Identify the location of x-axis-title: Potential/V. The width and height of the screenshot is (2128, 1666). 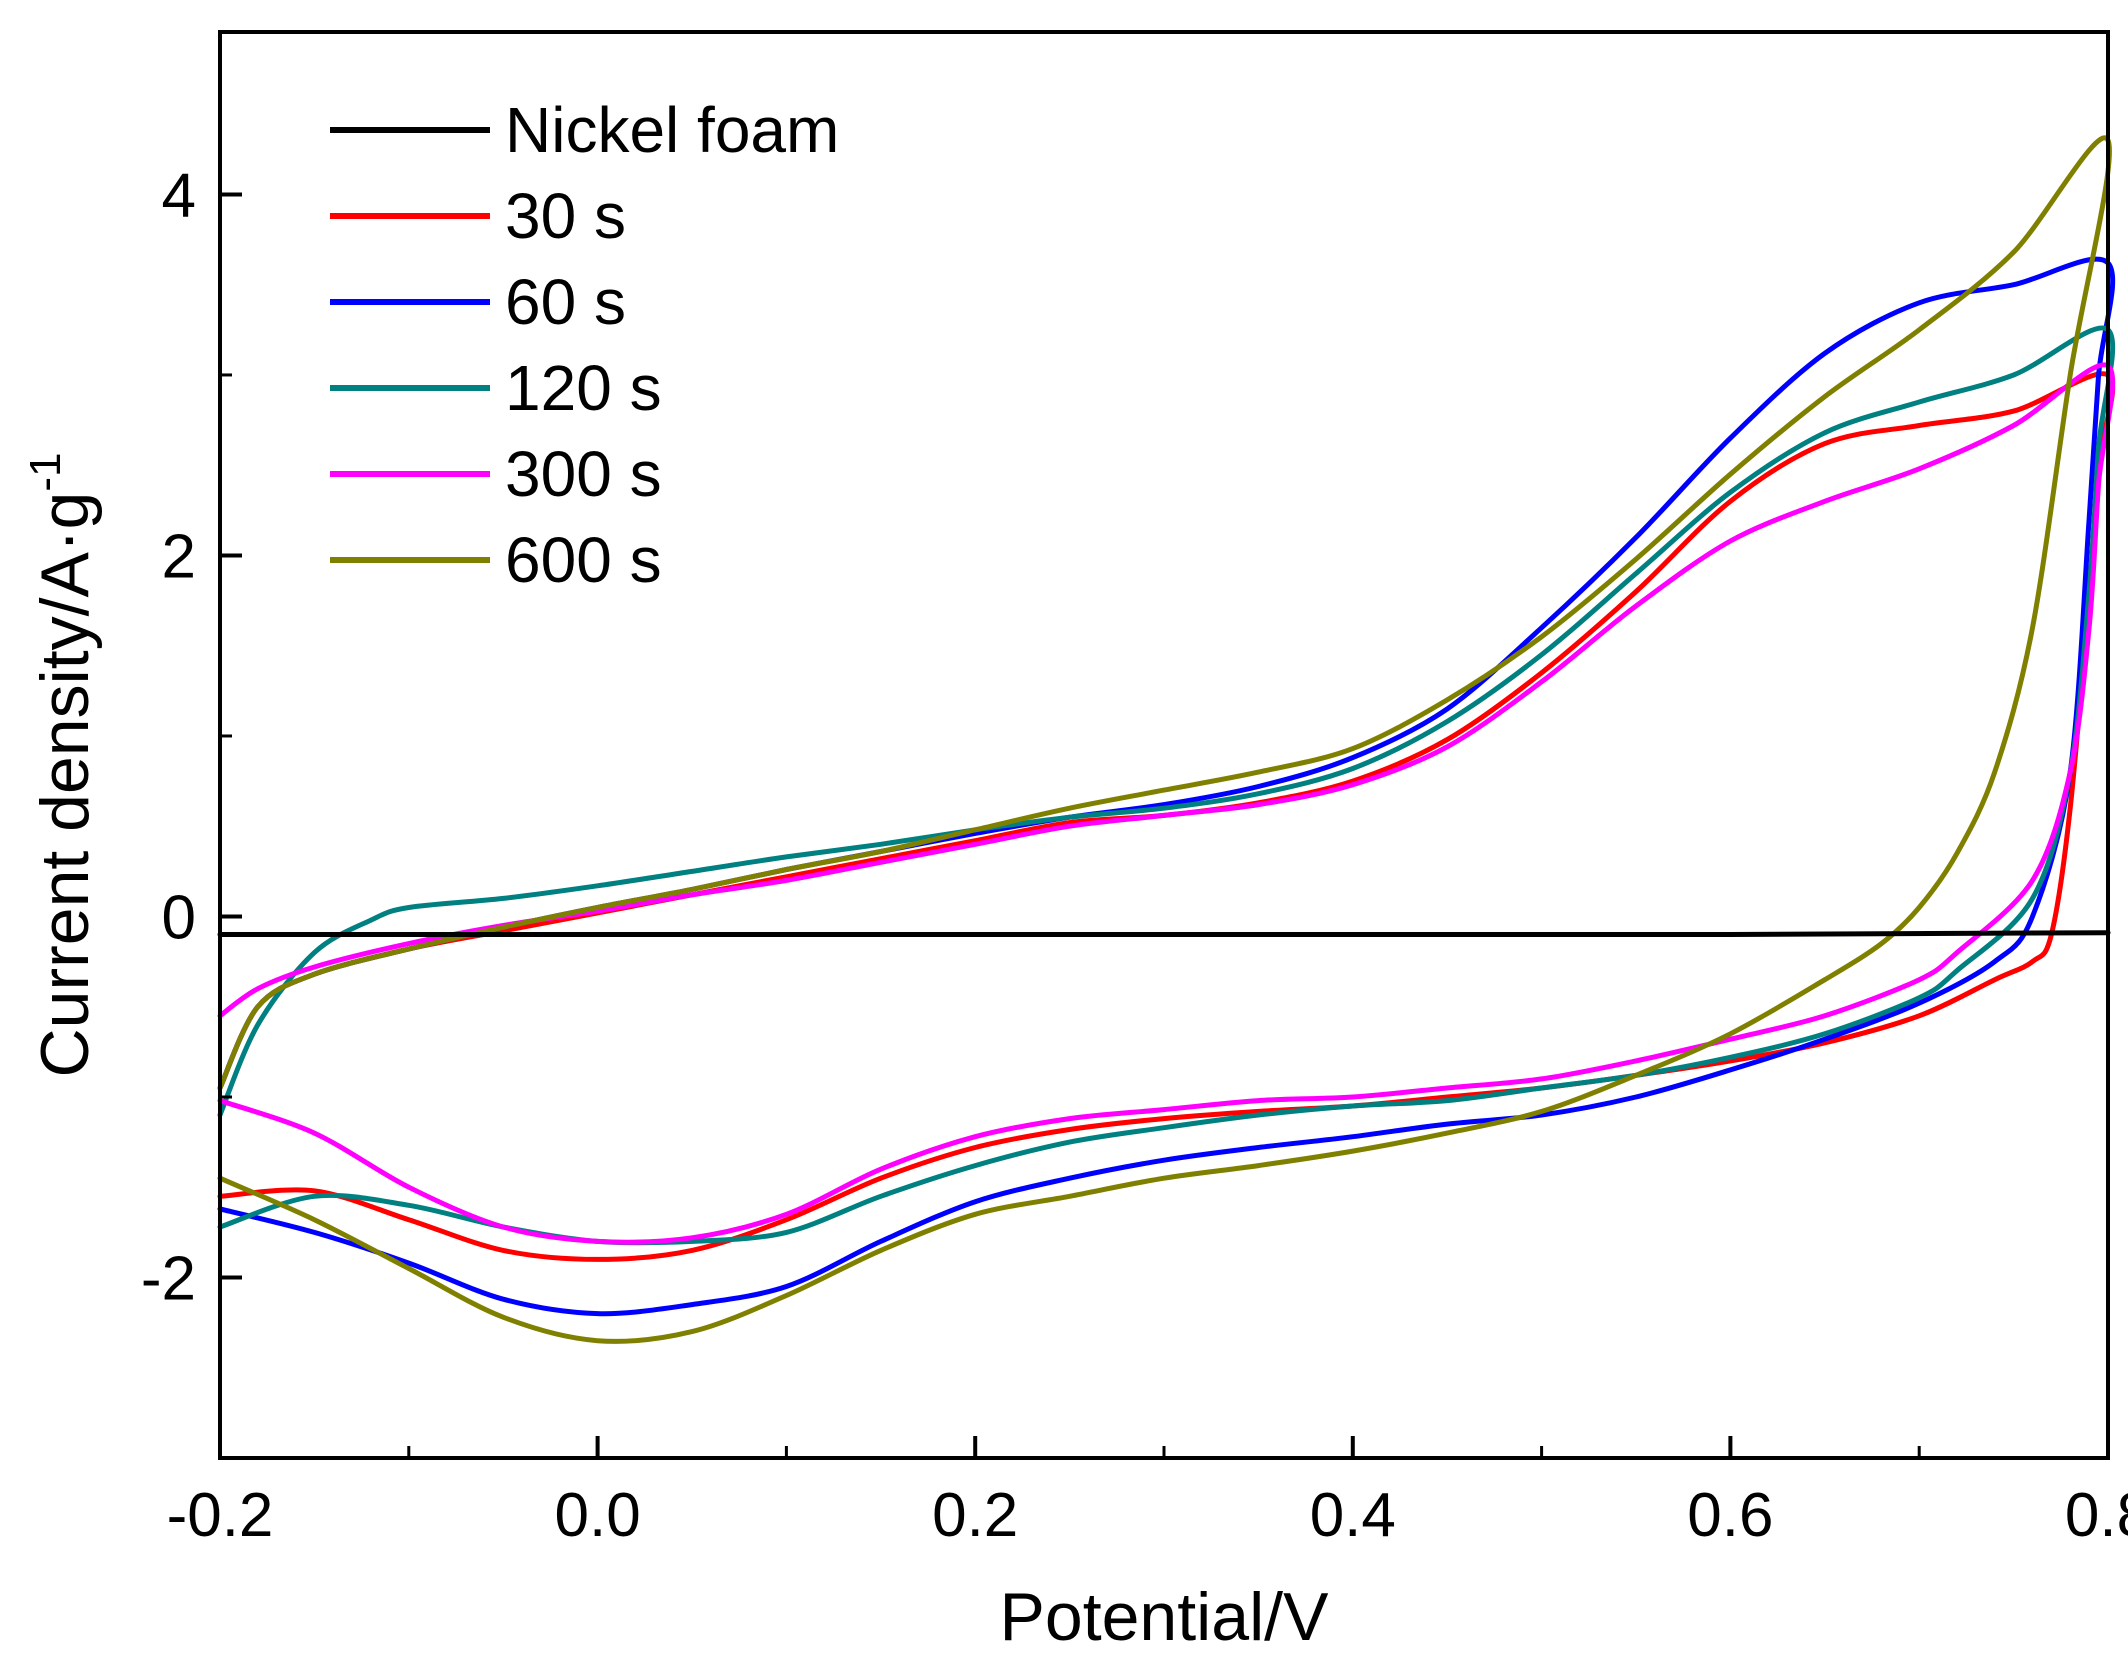
(1165, 1617).